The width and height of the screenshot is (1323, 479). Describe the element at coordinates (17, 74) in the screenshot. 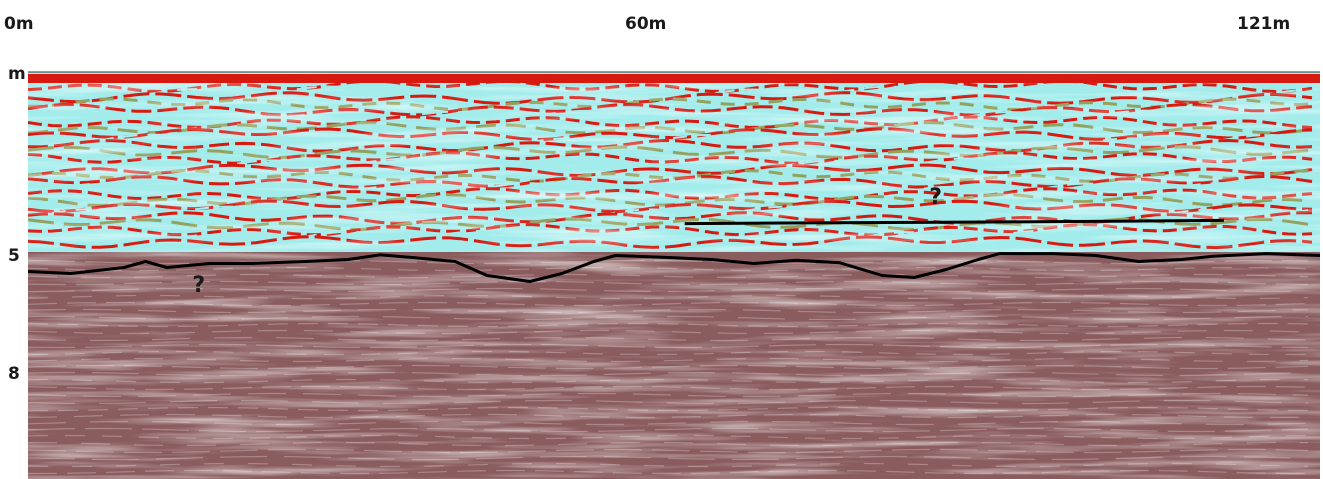

I see `y-unit-label: m` at that location.